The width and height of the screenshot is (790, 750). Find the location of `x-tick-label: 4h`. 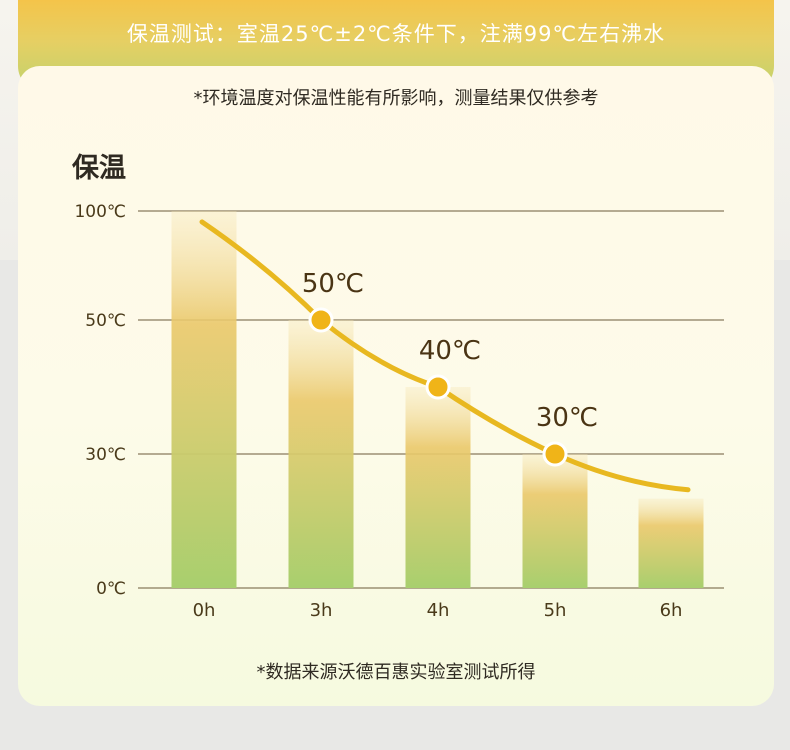

x-tick-label: 4h is located at coordinates (438, 610).